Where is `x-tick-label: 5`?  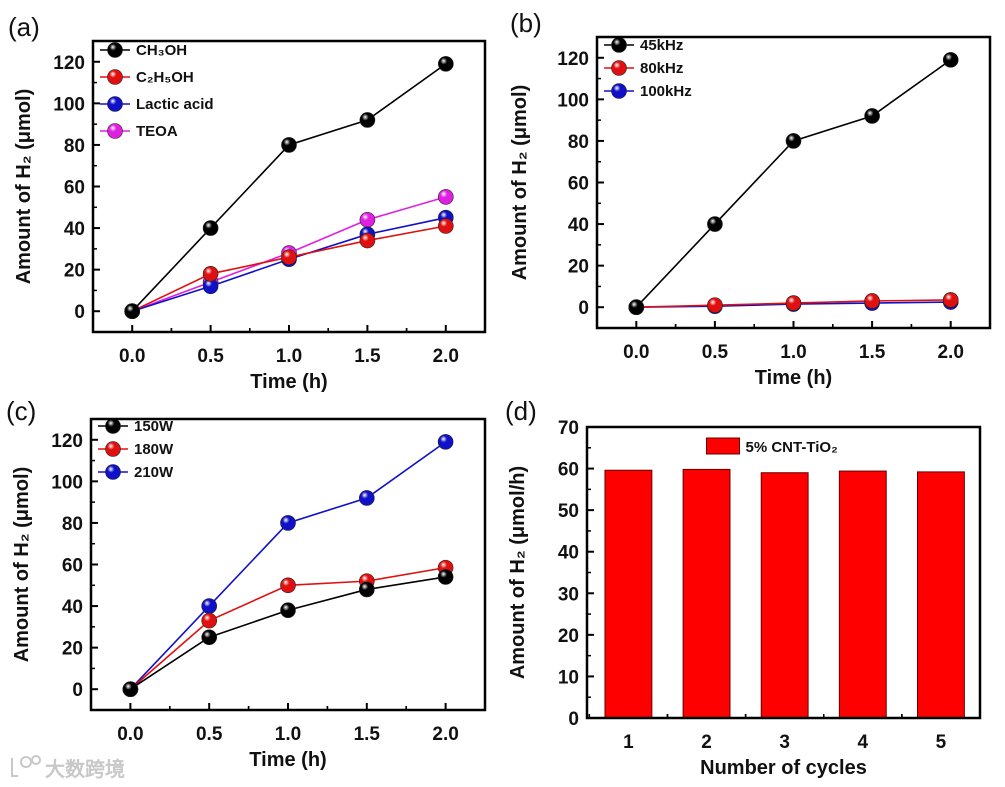
x-tick-label: 5 is located at coordinates (941, 742).